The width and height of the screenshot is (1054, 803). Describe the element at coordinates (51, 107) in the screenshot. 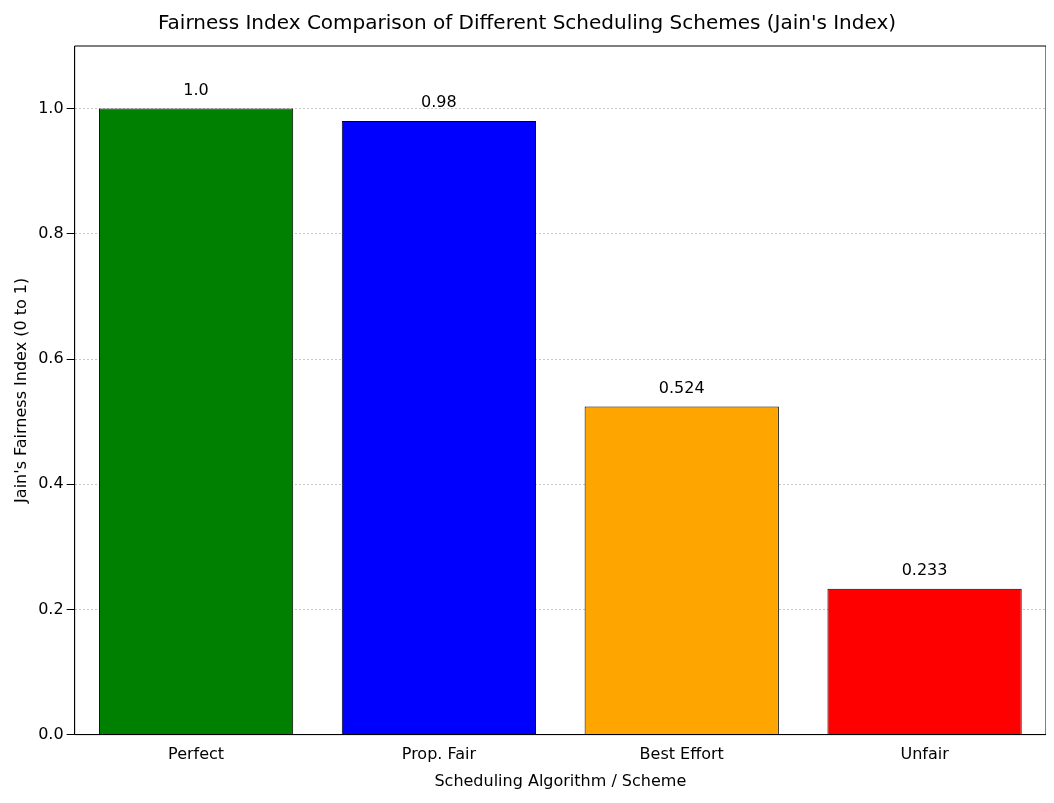

I see `y-tick-label: 1.0` at that location.